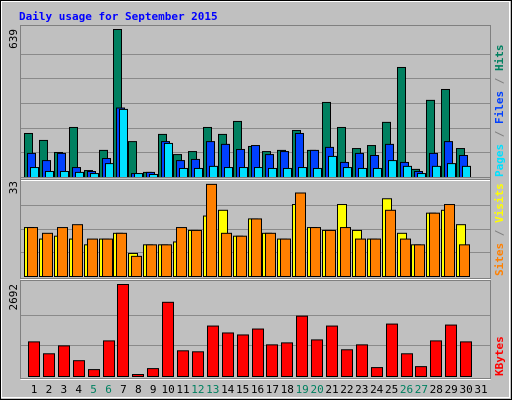 This screenshot has width=512, height=400. Describe the element at coordinates (499, 229) in the screenshot. I see `legend: Sites / Visits` at that location.